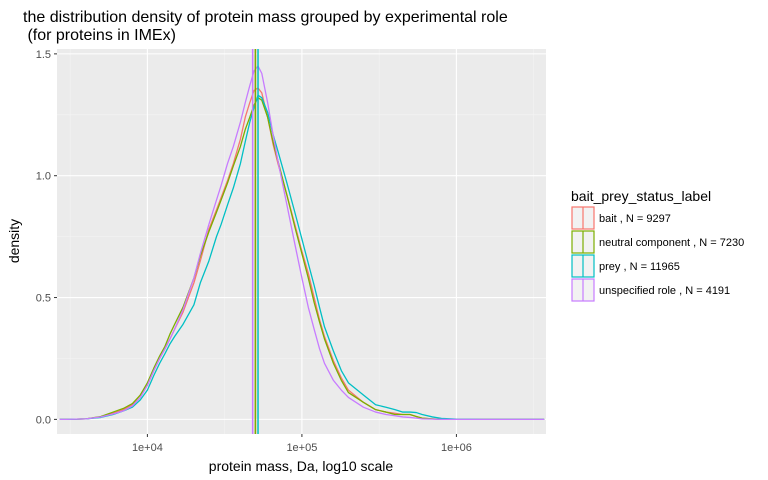 Image resolution: width=768 pixels, height=480 pixels. I want to click on y-axis-label: density, so click(14, 241).